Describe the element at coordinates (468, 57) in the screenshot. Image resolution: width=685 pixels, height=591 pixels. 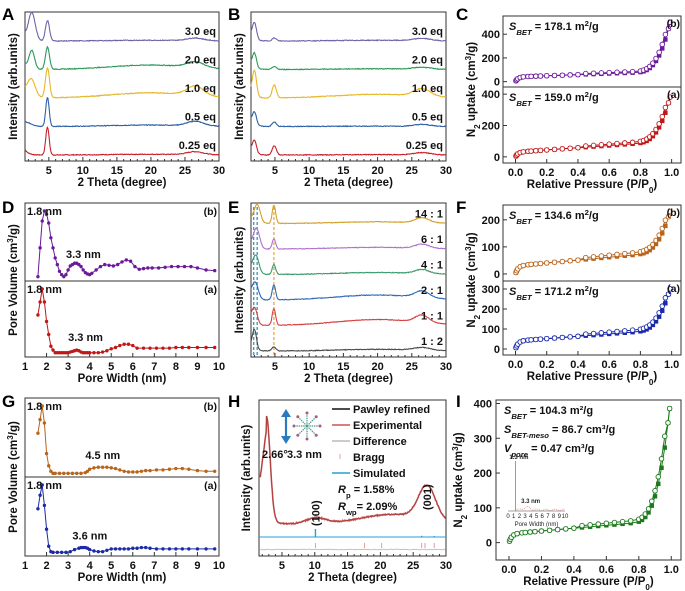
I see `y-axis-label-part: 3` at that location.